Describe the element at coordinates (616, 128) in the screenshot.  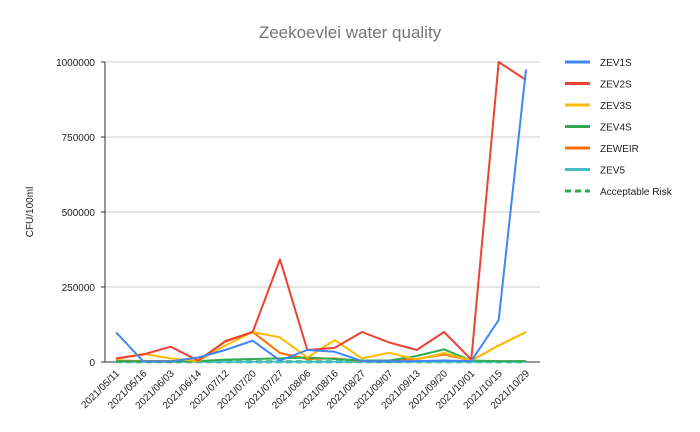
I see `legend-label: ZEV4S` at that location.